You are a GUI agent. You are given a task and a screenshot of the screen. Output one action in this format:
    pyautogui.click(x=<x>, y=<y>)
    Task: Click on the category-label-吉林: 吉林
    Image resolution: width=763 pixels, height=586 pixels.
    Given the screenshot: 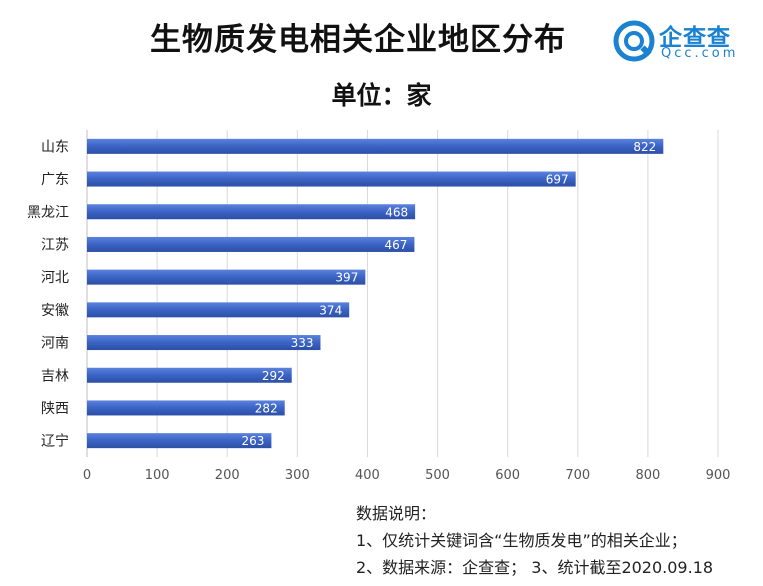 What is the action you would take?
    pyautogui.click(x=55, y=376)
    